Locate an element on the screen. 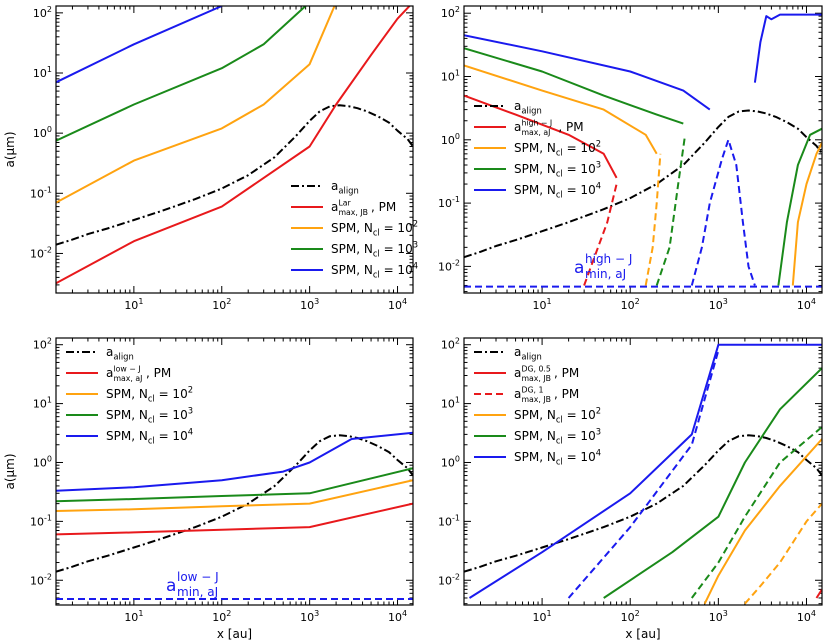 The image size is (830, 643). legend-label: aDG, 0.5 max, JB, PM is located at coordinates (546, 374).